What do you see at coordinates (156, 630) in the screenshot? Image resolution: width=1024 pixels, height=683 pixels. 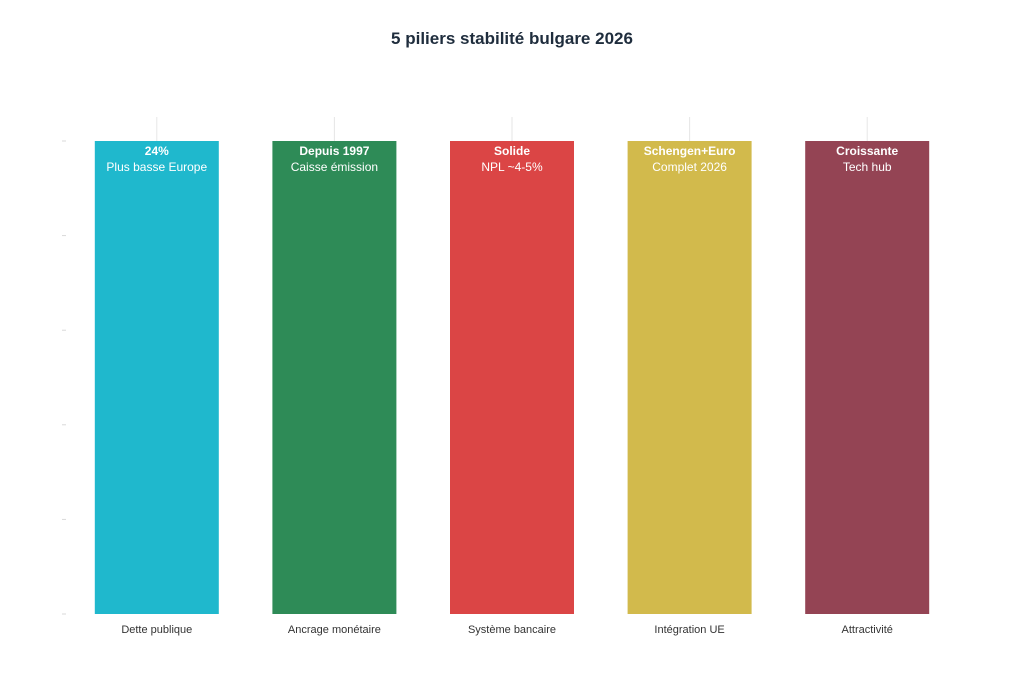 I see `x-tick-label: Dette publique` at bounding box center [156, 630].